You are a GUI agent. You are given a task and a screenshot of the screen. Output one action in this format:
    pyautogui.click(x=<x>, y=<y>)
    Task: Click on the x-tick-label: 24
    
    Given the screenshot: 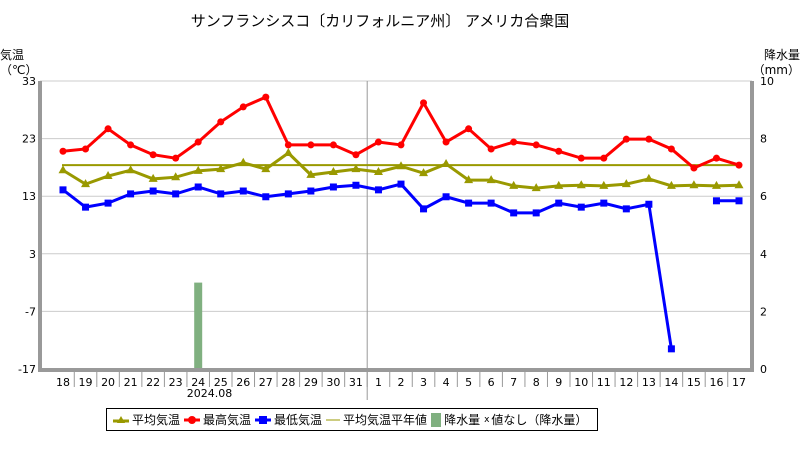 What is the action you would take?
    pyautogui.click(x=198, y=382)
    